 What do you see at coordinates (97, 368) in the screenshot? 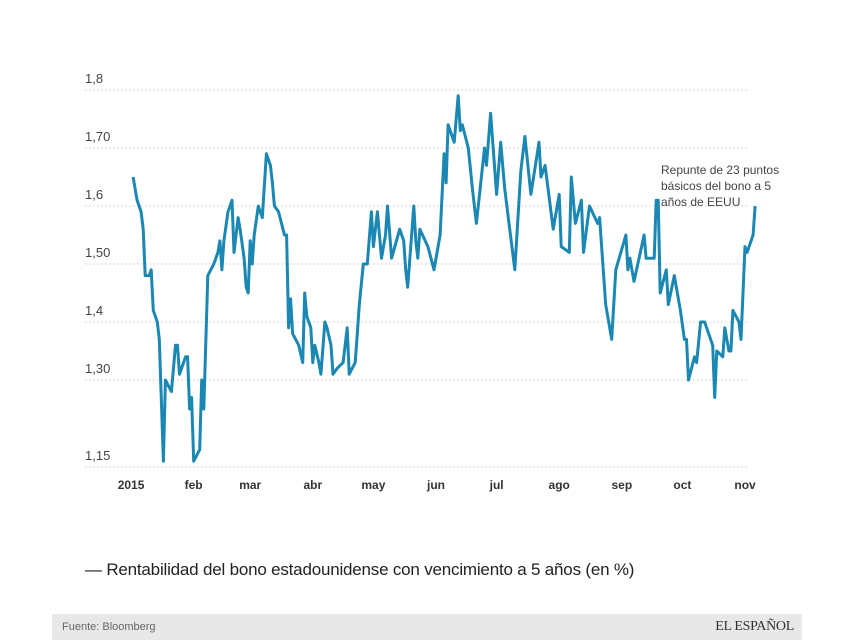
I see `y-tick-label: 1,30` at bounding box center [97, 368].